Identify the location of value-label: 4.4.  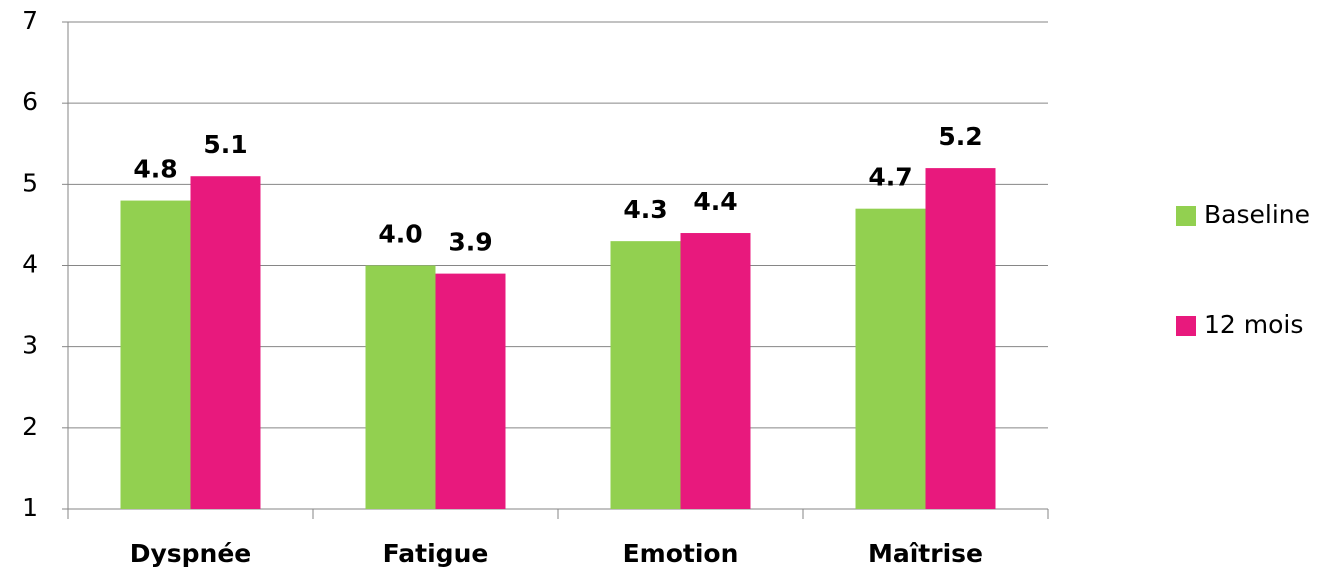
(715, 201).